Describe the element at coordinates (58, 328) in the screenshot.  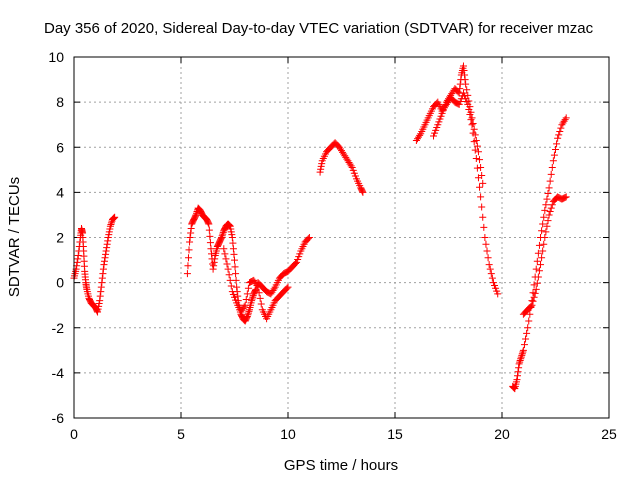
I see `y-tick-label: -2` at that location.